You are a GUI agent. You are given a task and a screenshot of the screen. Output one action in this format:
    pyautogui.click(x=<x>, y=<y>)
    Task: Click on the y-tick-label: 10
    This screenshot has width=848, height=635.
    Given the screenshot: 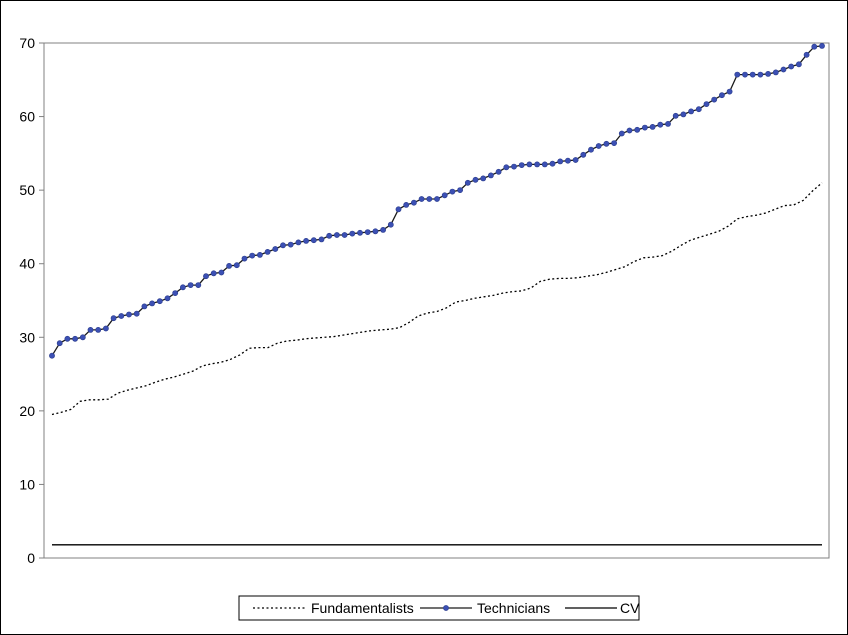 What is the action you would take?
    pyautogui.click(x=27, y=484)
    